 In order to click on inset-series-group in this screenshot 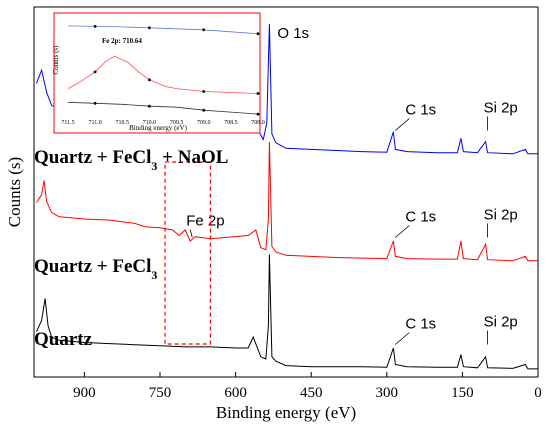, I will do `click(163, 70)`.